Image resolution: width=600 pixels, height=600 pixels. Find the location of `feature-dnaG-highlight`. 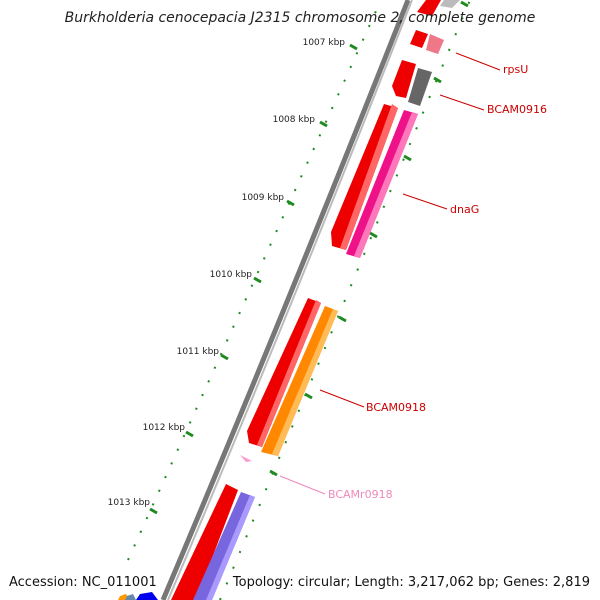

feature-dnaG-highlight is located at coordinates (386, 185).